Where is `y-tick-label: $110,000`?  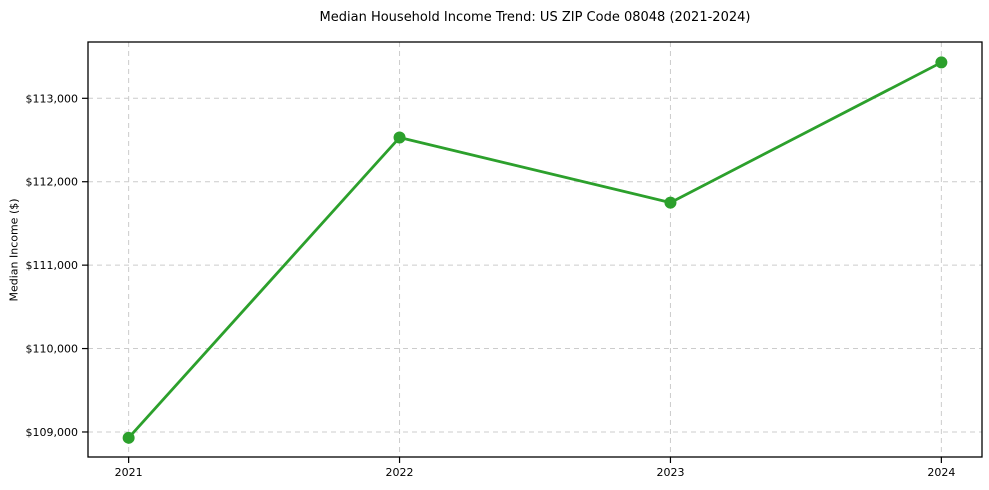
y-tick-label: $110,000 is located at coordinates (52, 349).